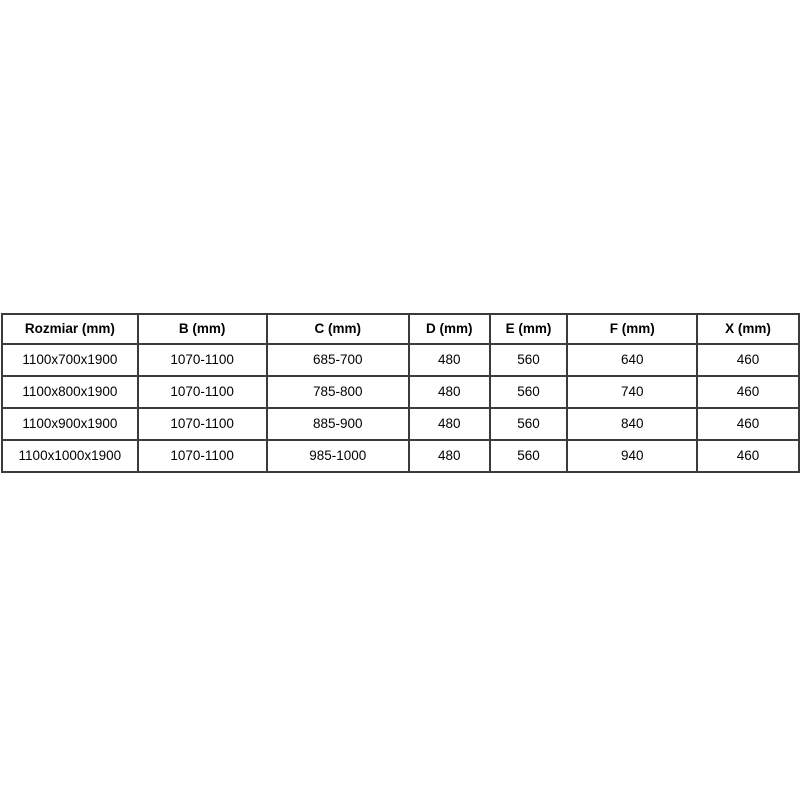 The image size is (800, 800). What do you see at coordinates (449, 329) in the screenshot?
I see `column-header-3: D (mm)` at bounding box center [449, 329].